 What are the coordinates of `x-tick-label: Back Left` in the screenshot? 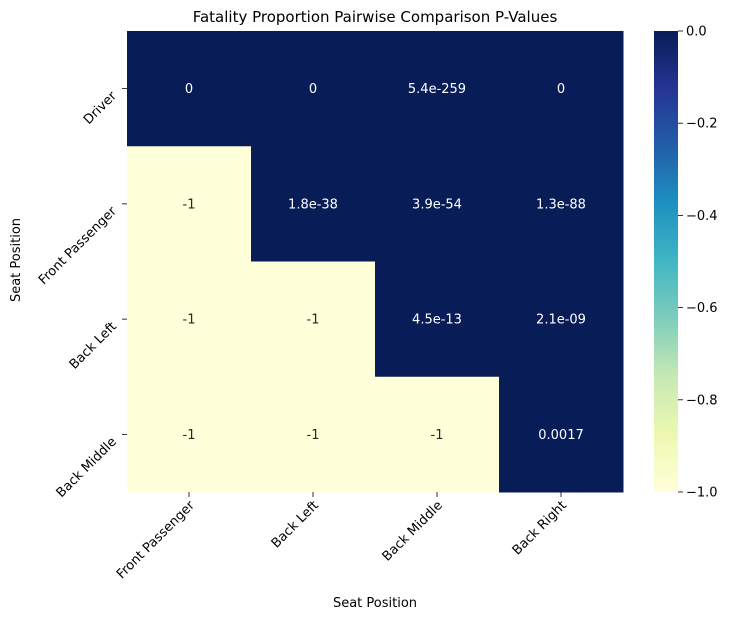 It's located at (295, 524).